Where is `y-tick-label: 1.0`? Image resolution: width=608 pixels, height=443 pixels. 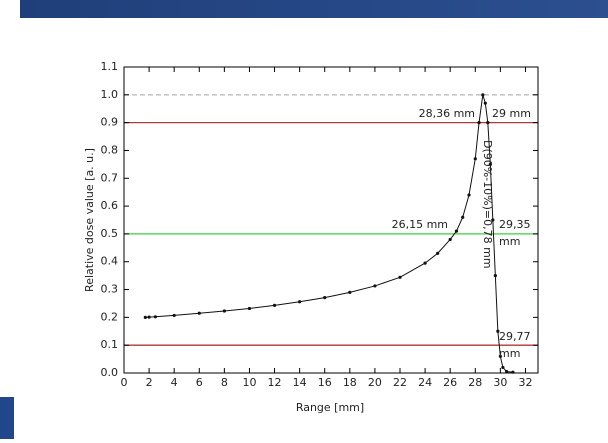 y-tick-label: 1.0 is located at coordinates (110, 94).